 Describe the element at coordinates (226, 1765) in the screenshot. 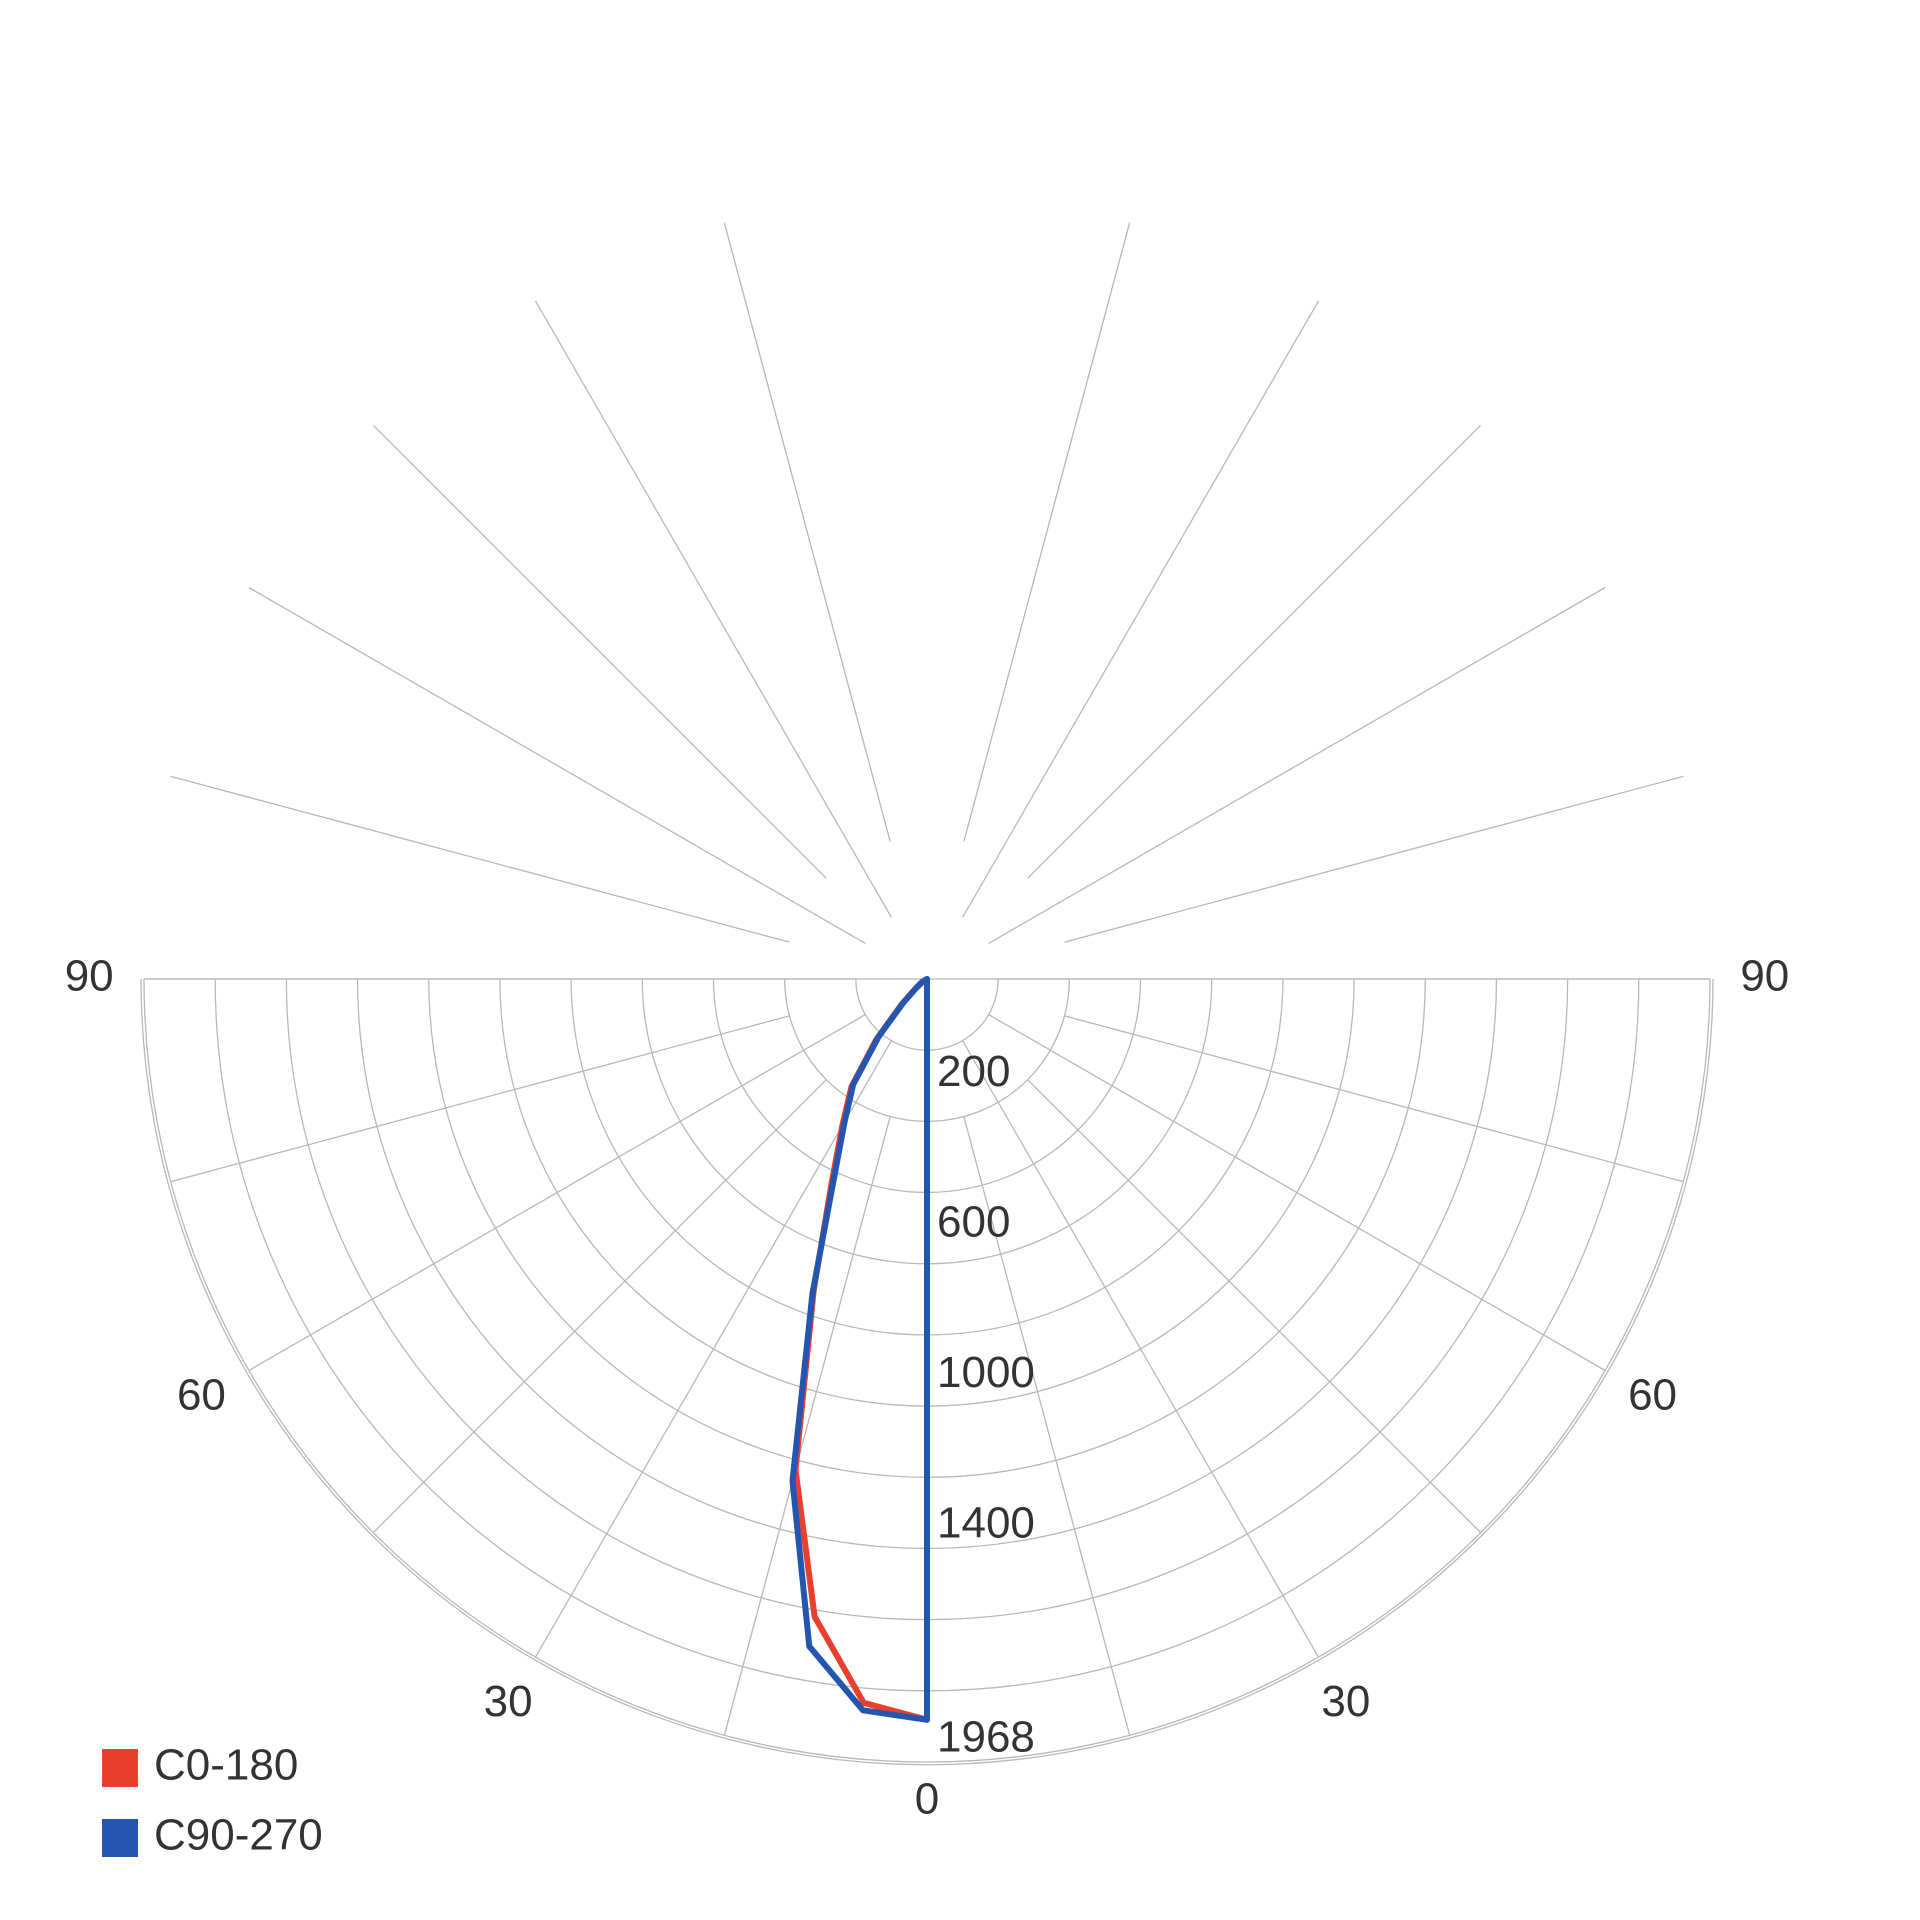

I see `legend-label: C0-180` at that location.